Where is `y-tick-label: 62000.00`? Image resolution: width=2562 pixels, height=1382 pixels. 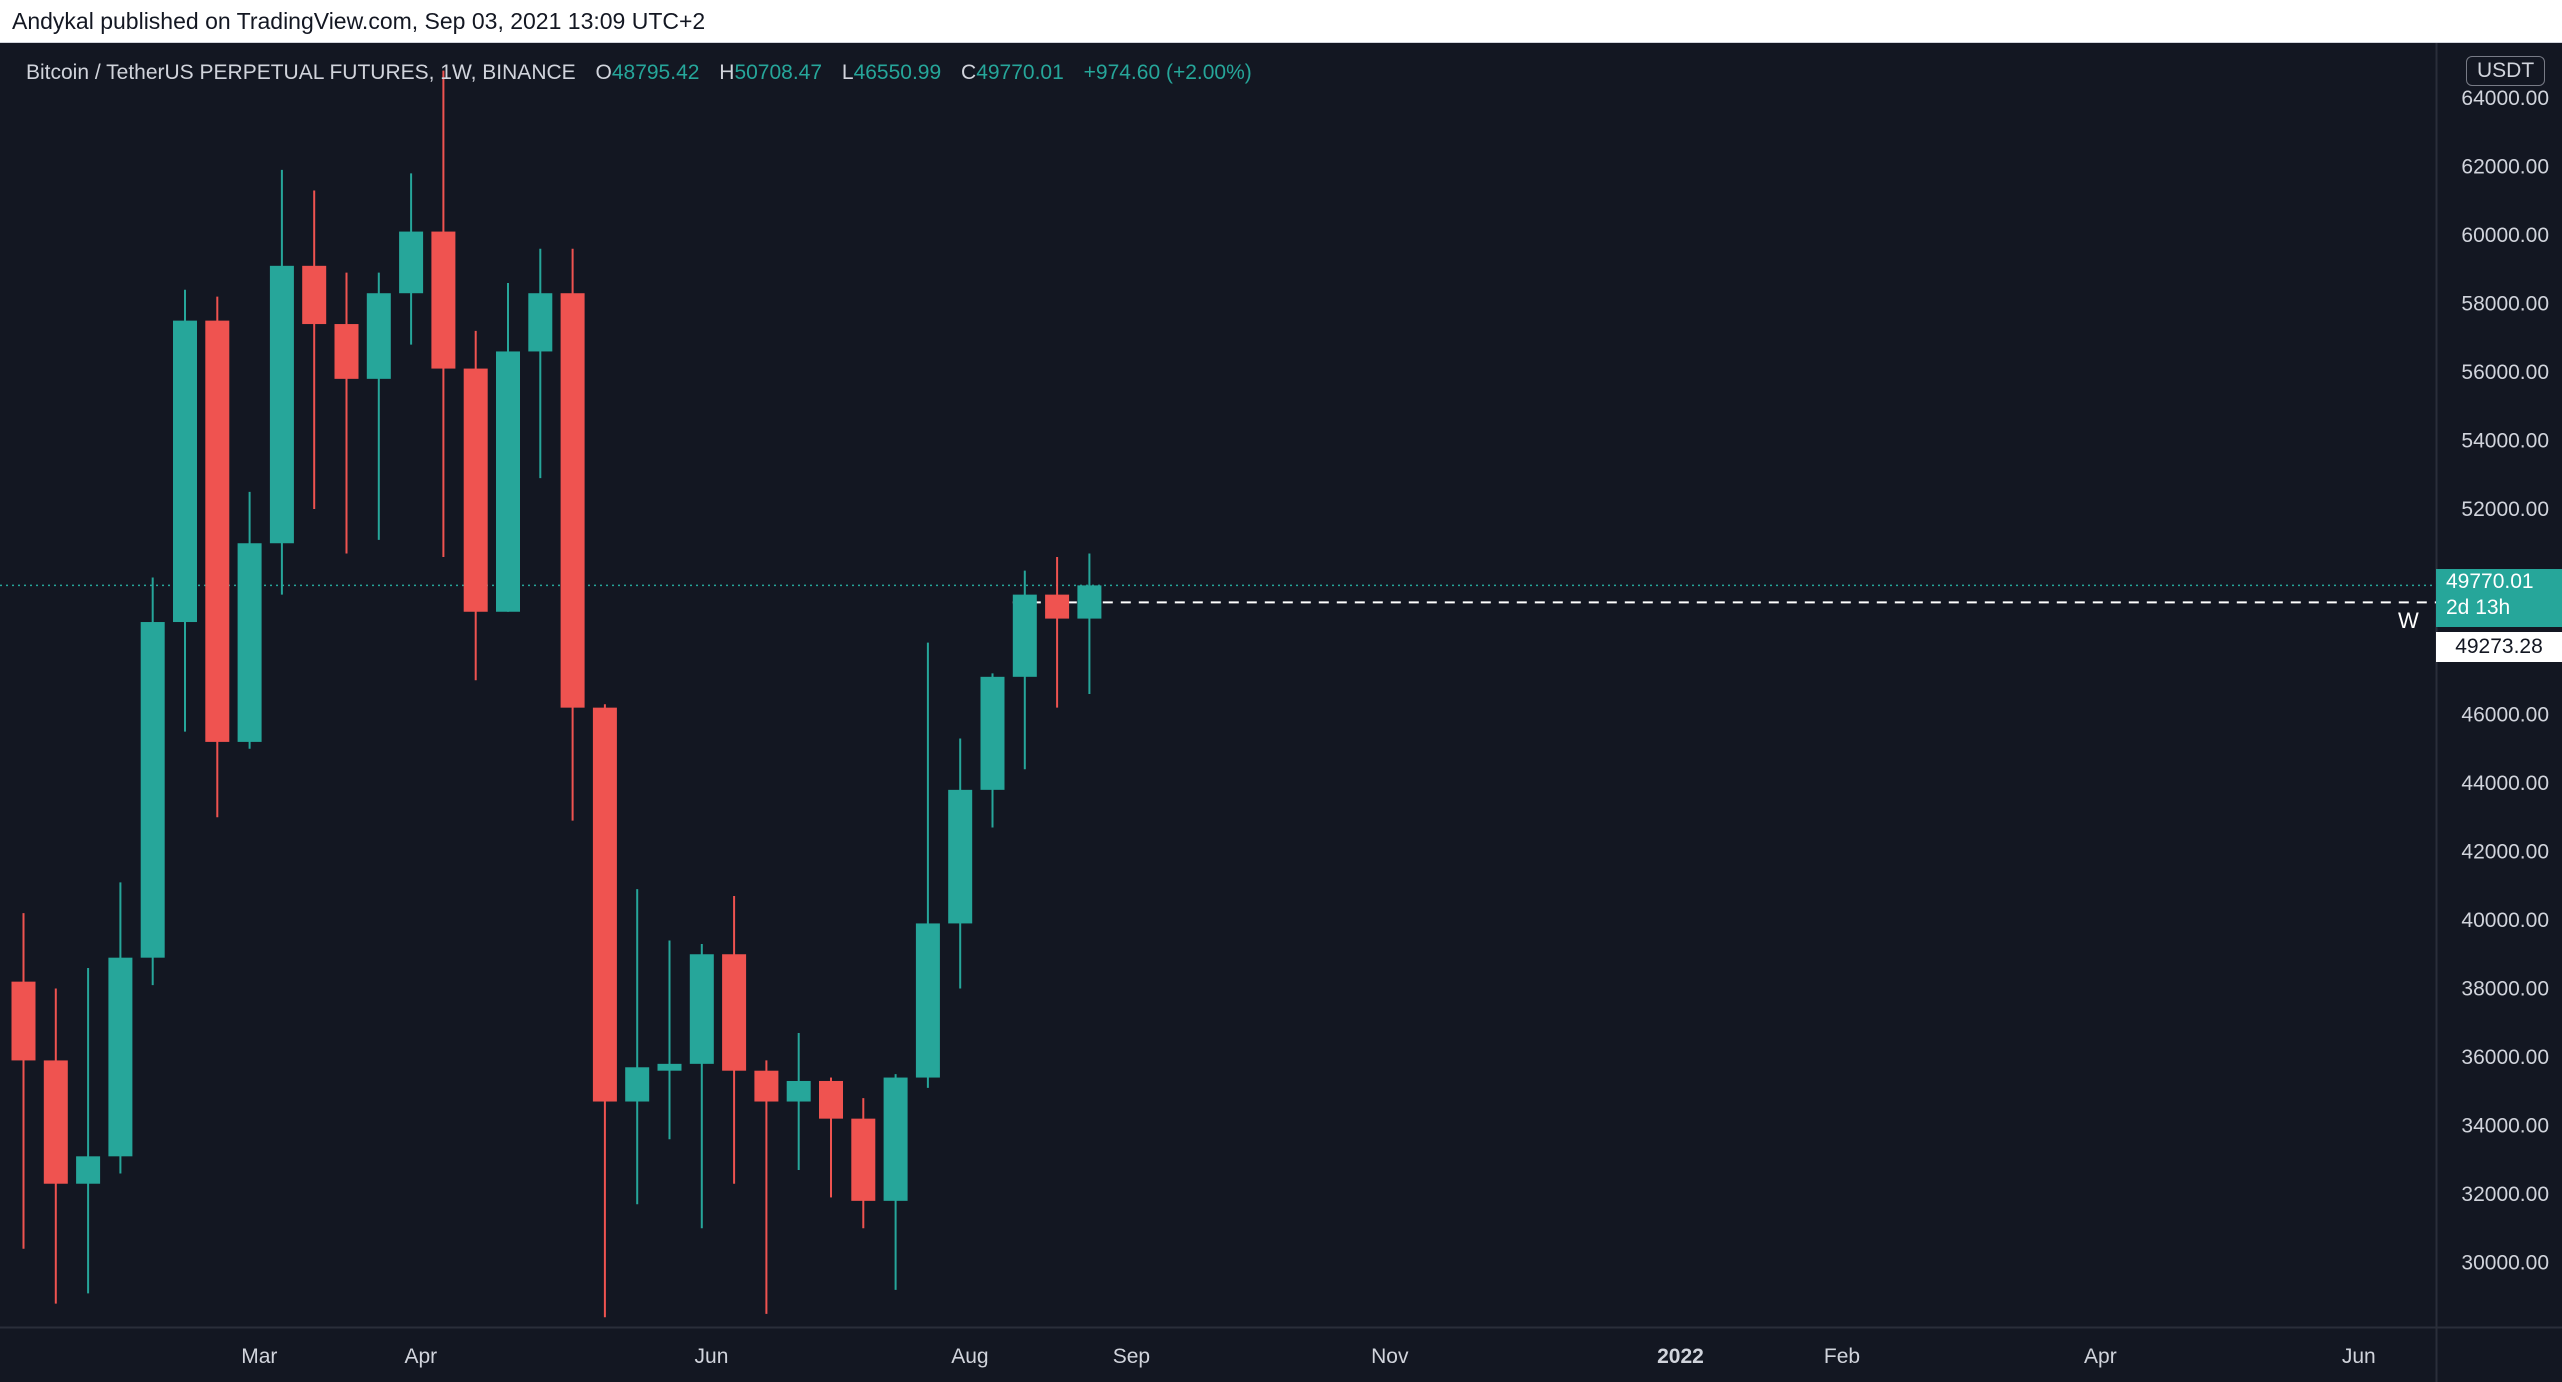
y-tick-label: 62000.00 is located at coordinates (2505, 167).